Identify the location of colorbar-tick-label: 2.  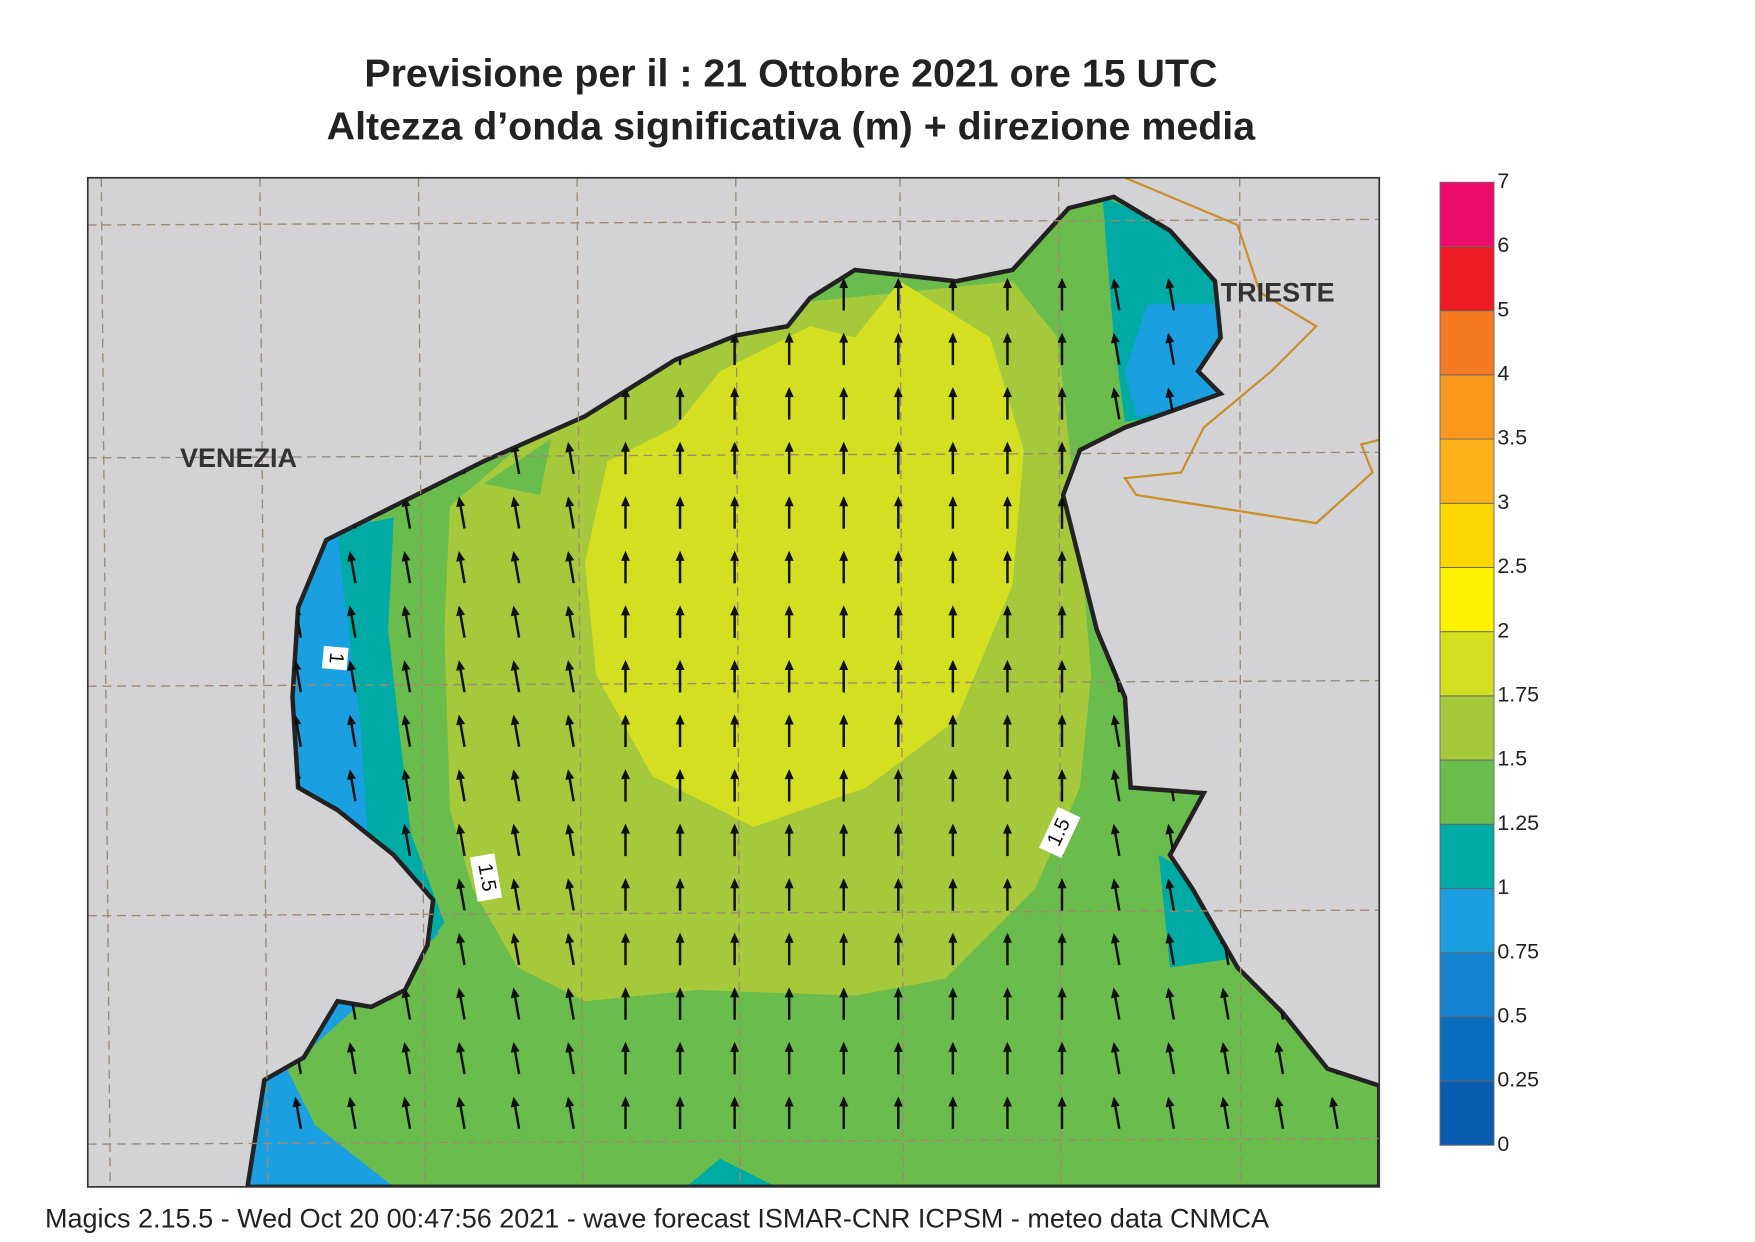
(1503, 630).